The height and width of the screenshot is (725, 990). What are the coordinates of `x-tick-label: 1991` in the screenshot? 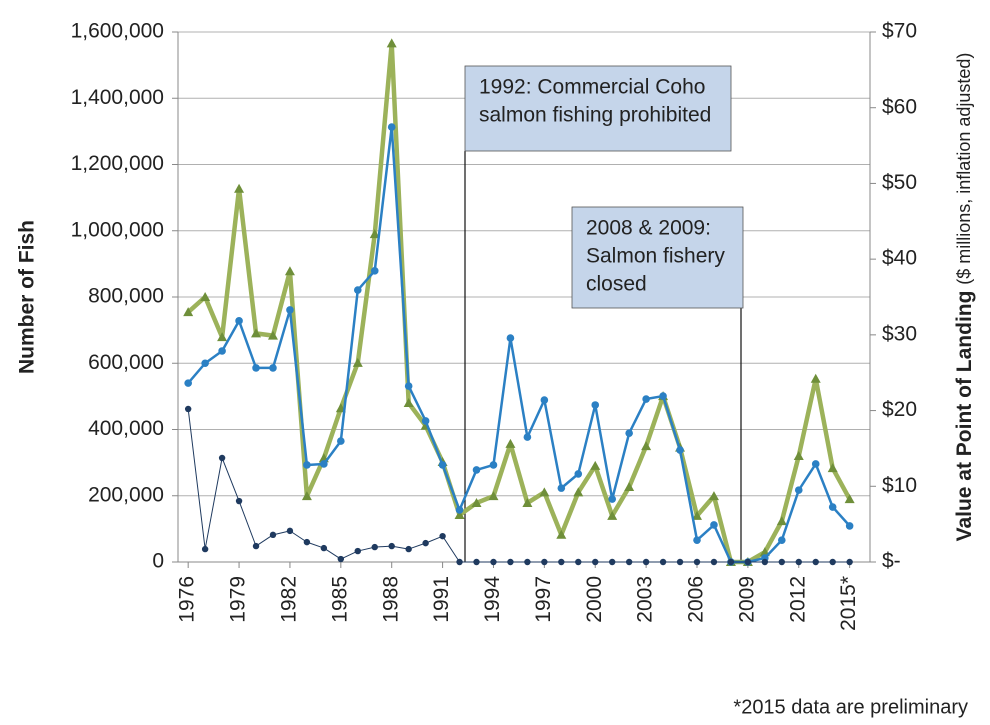 It's located at (441, 599).